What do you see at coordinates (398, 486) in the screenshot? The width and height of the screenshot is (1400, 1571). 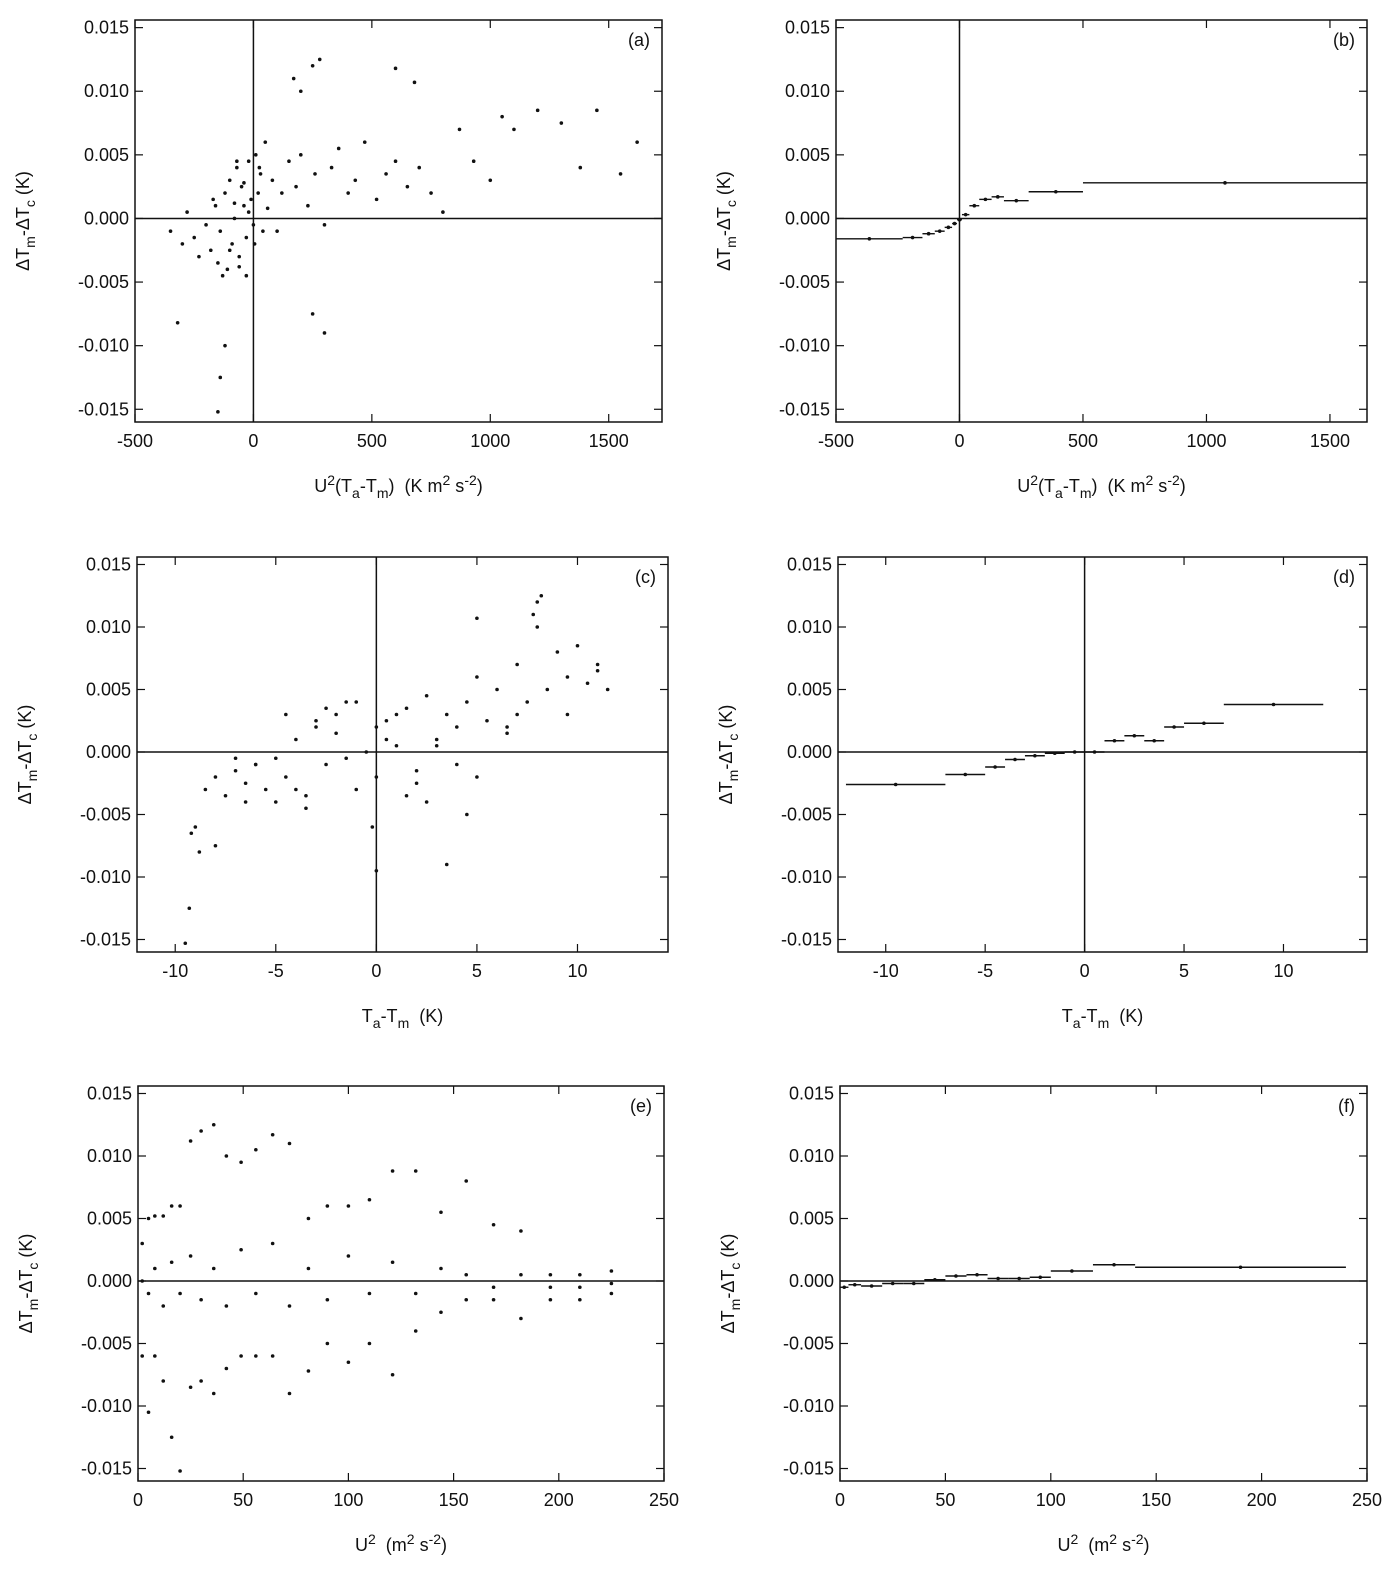 I see `x-axis-label: U2(Ta-Tm) (K m2 s-2)` at bounding box center [398, 486].